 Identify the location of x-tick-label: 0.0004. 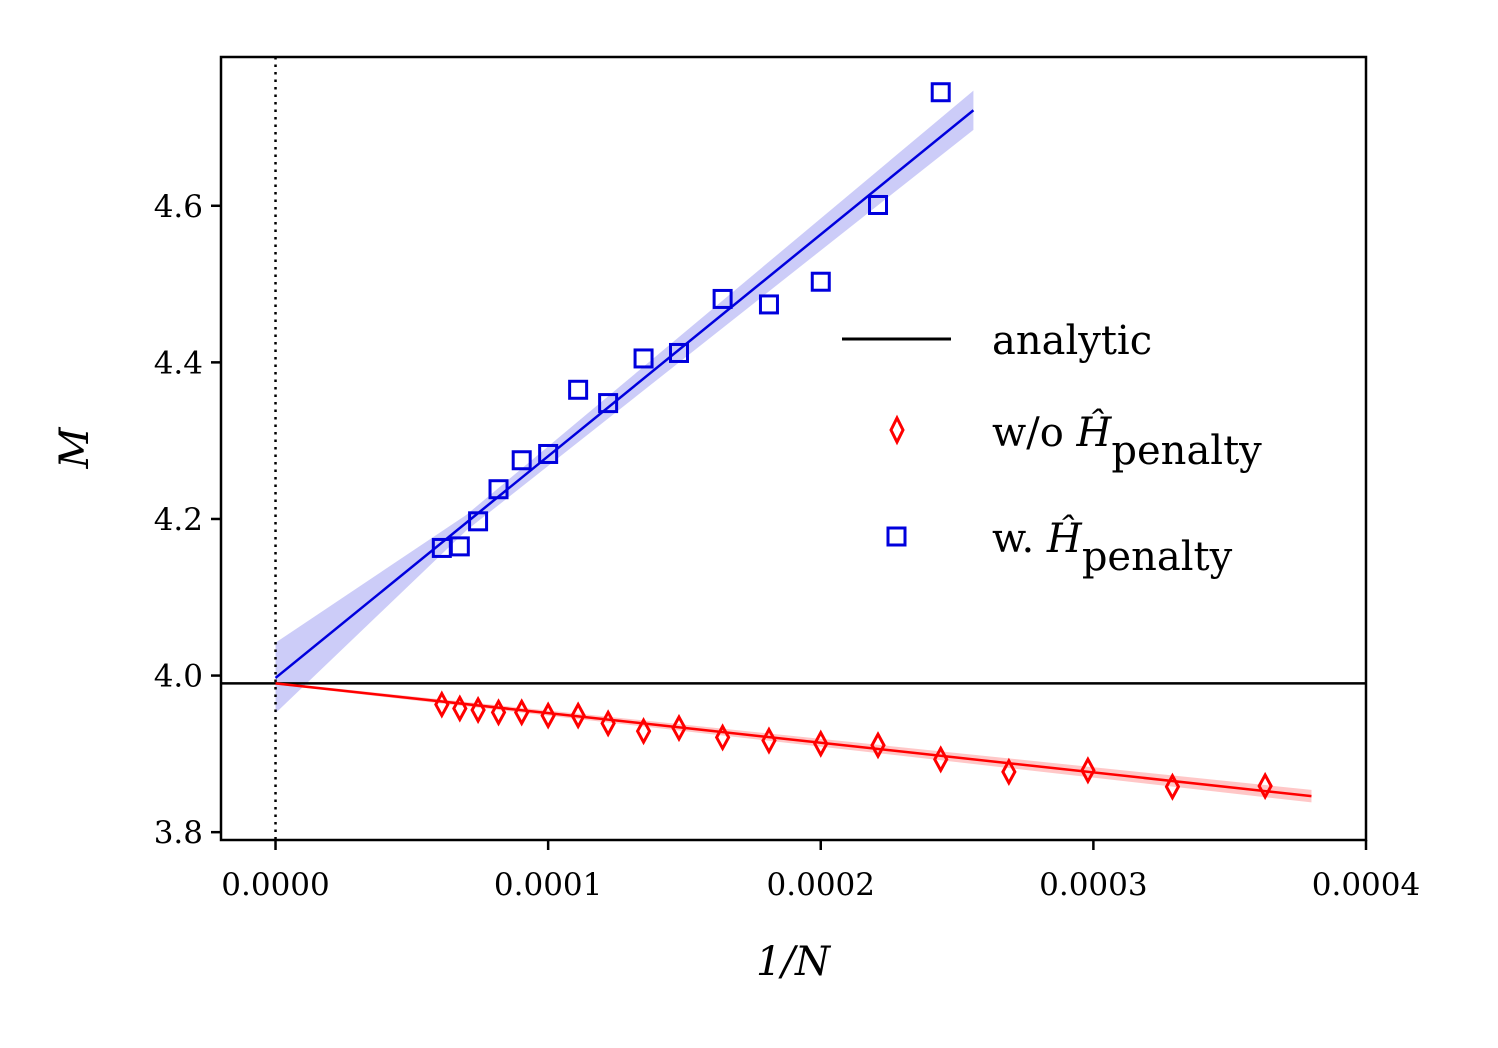
(1366, 885).